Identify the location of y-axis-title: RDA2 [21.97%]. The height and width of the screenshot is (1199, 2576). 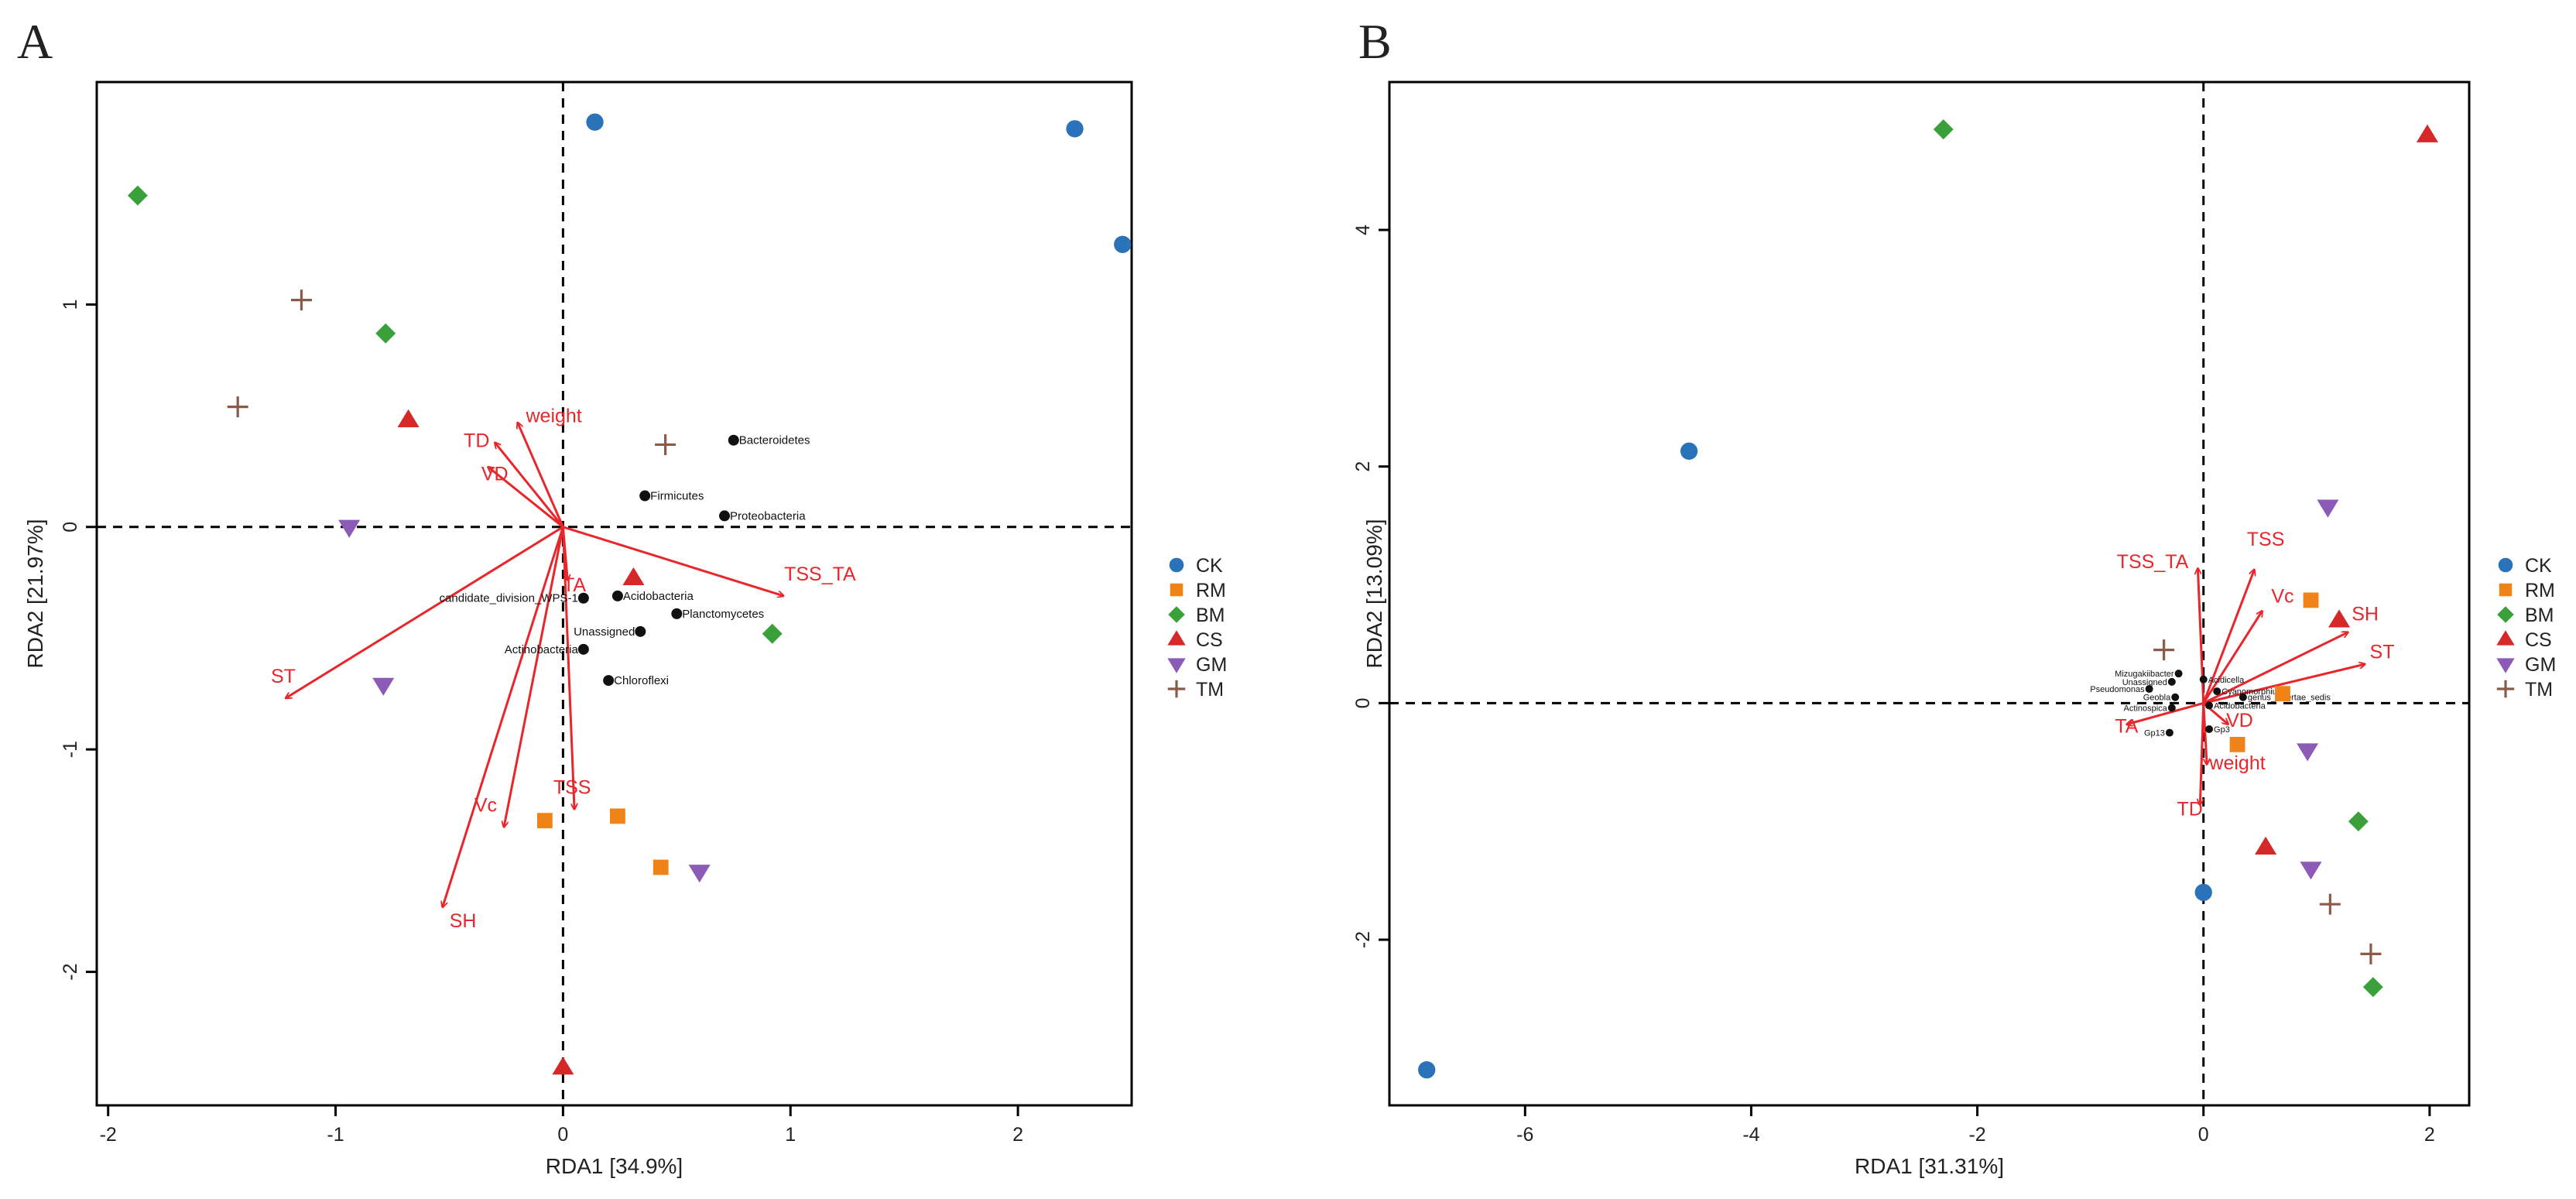
(35, 594).